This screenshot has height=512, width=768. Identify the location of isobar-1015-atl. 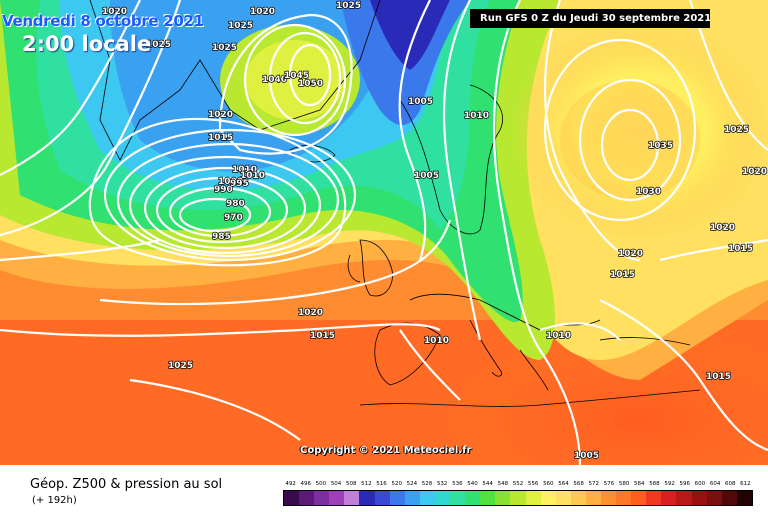
(80, 250).